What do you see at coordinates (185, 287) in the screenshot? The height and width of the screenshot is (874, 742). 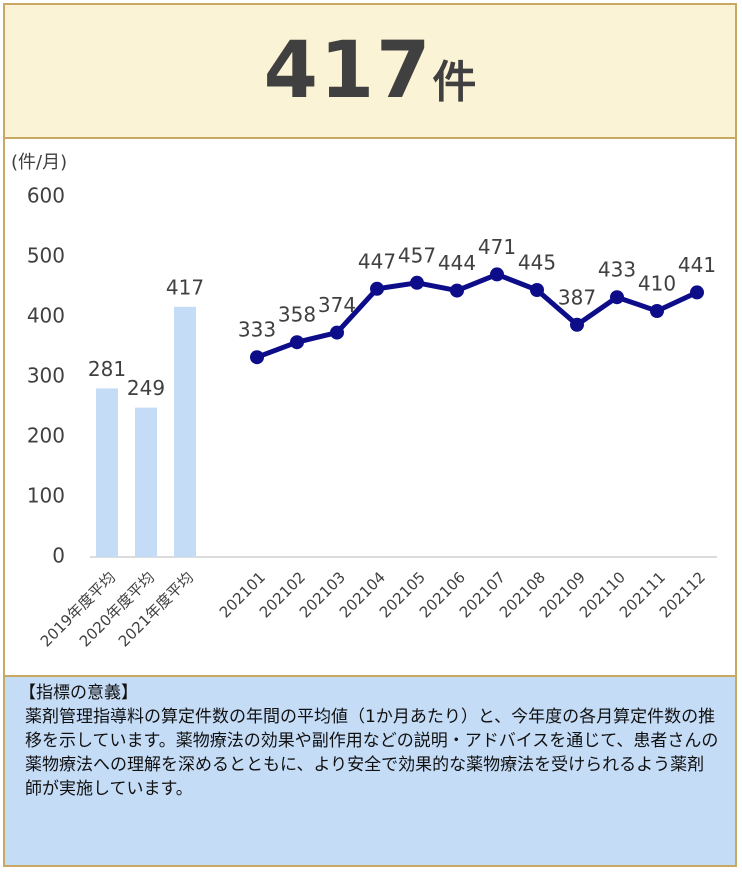 I see `data-label: 417` at bounding box center [185, 287].